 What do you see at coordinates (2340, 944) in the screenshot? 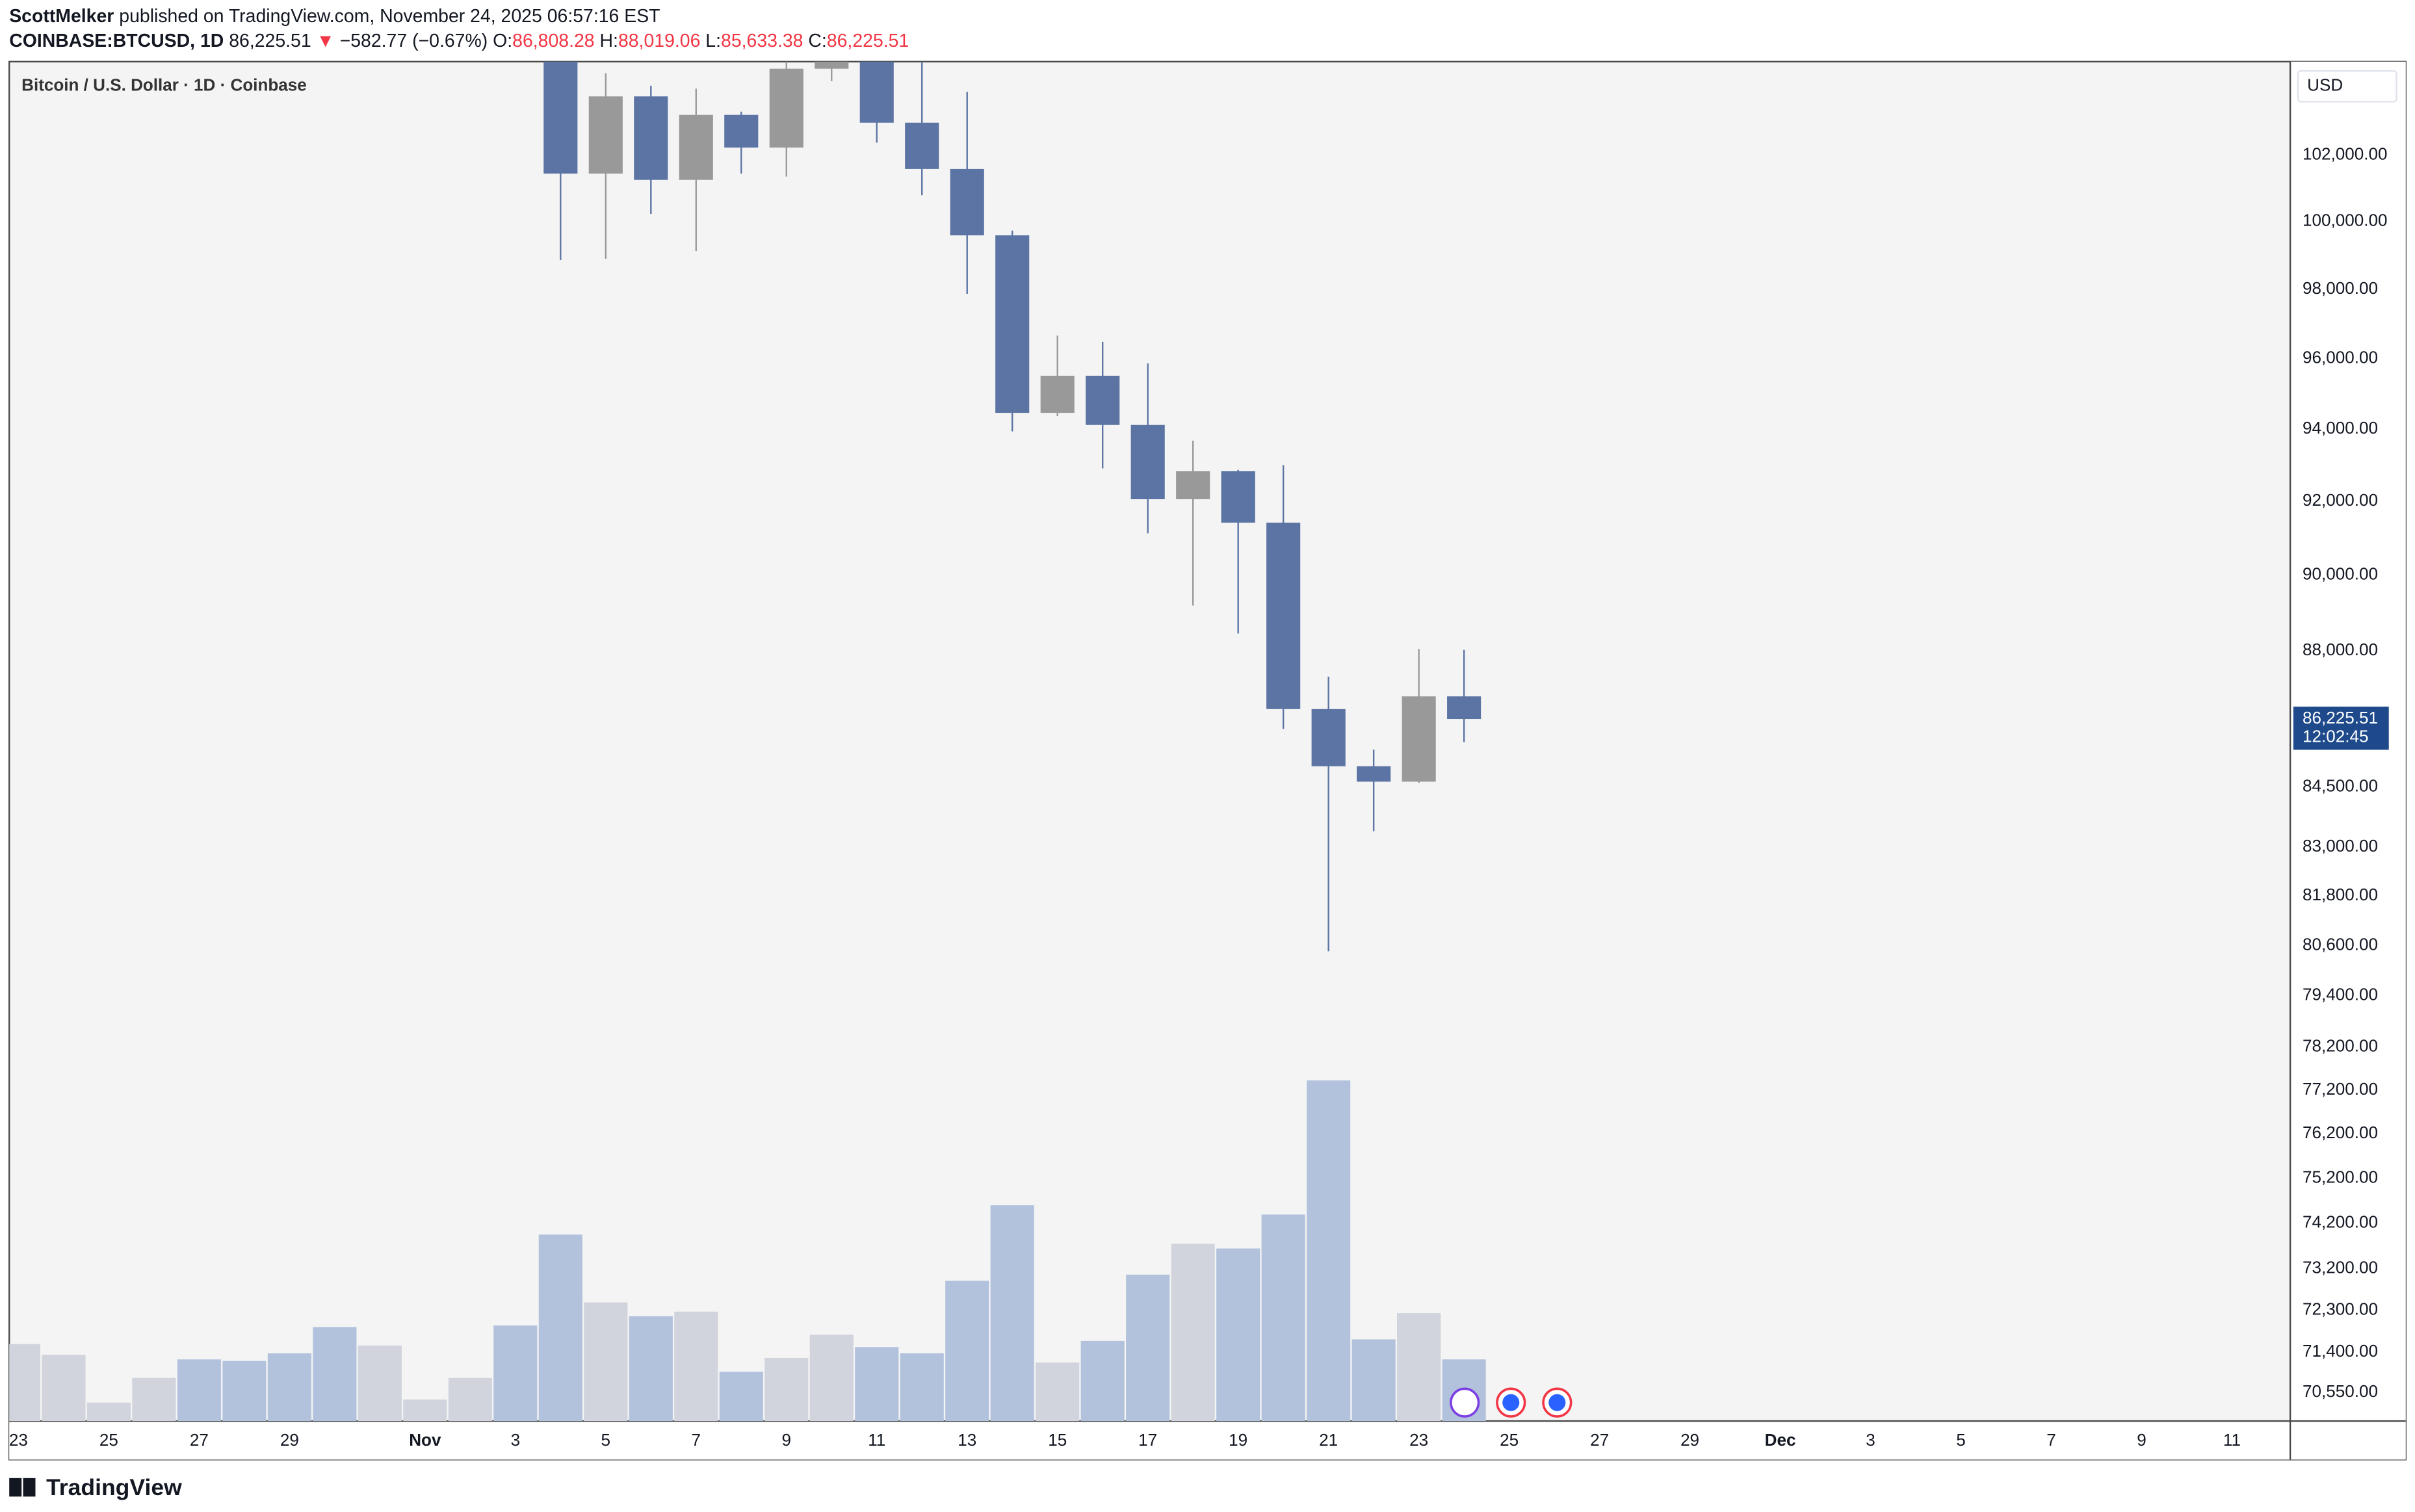
I see `y-tick-label: 80,600.00` at bounding box center [2340, 944].